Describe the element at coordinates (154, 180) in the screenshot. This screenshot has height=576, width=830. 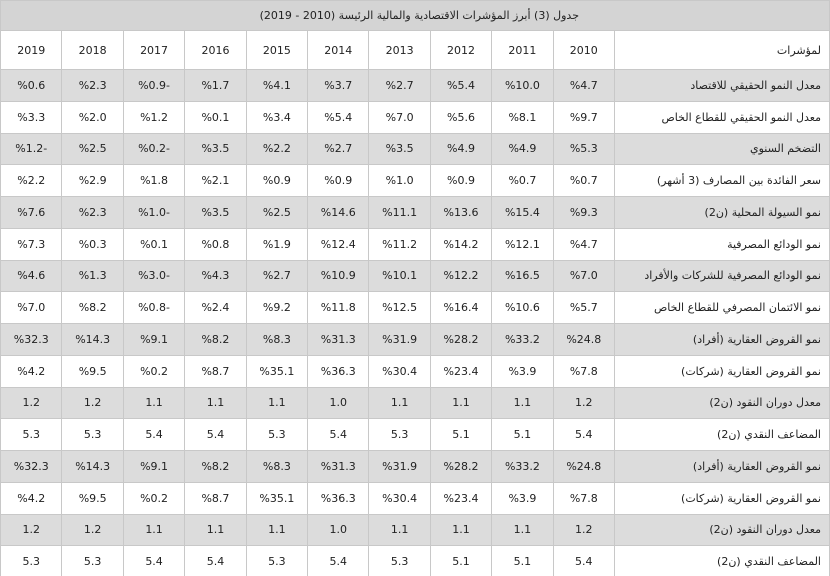
I see `value-cell: %1.8` at that location.